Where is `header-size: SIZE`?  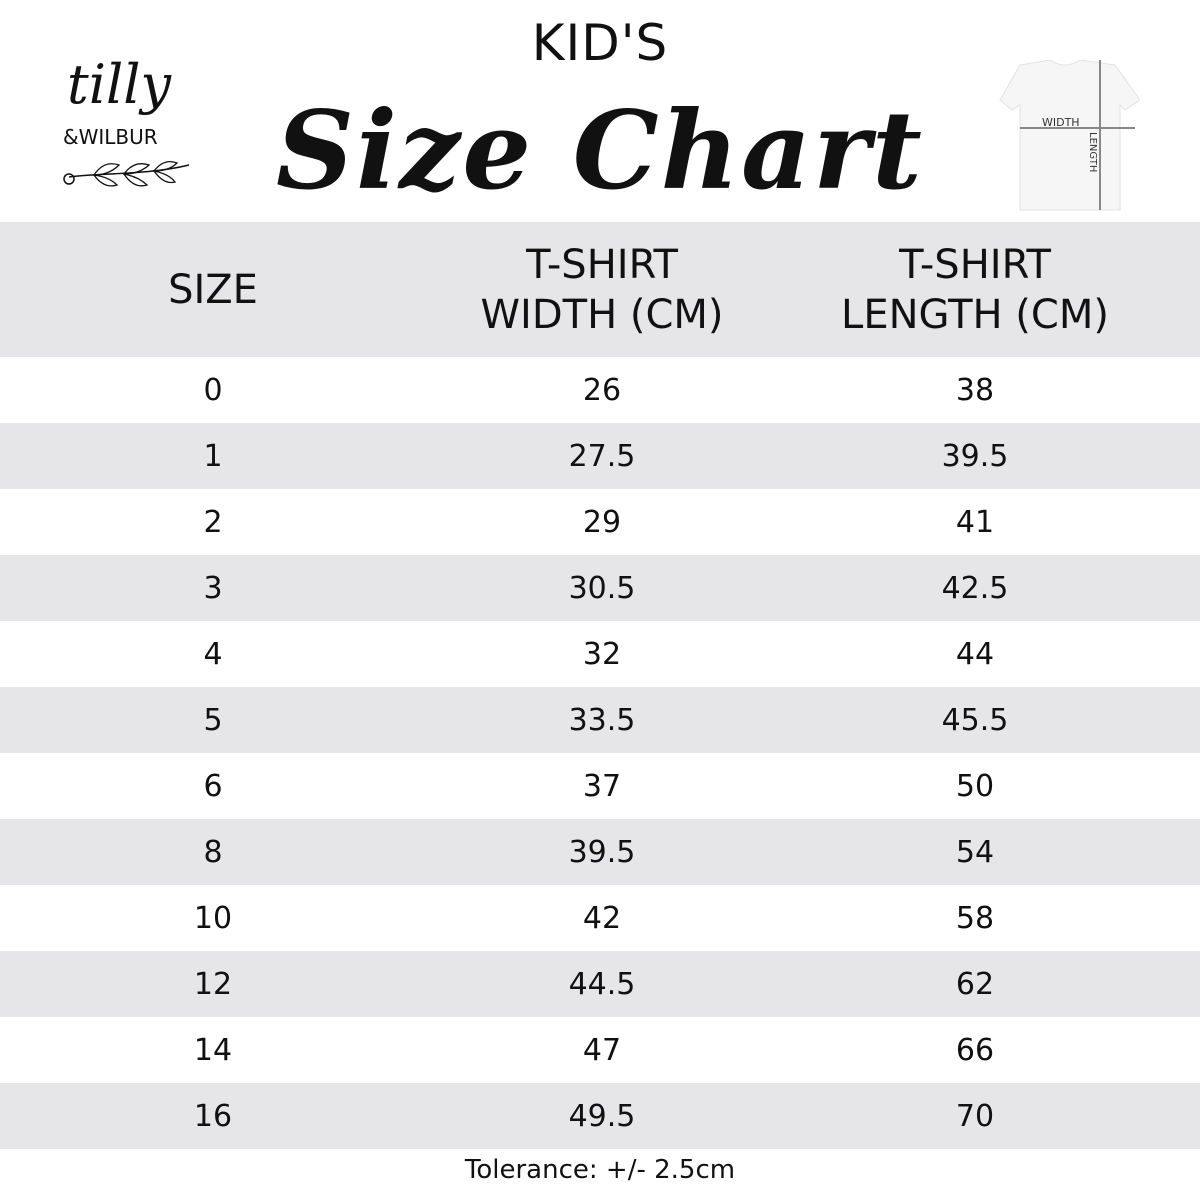
header-size: SIZE is located at coordinates (213, 290).